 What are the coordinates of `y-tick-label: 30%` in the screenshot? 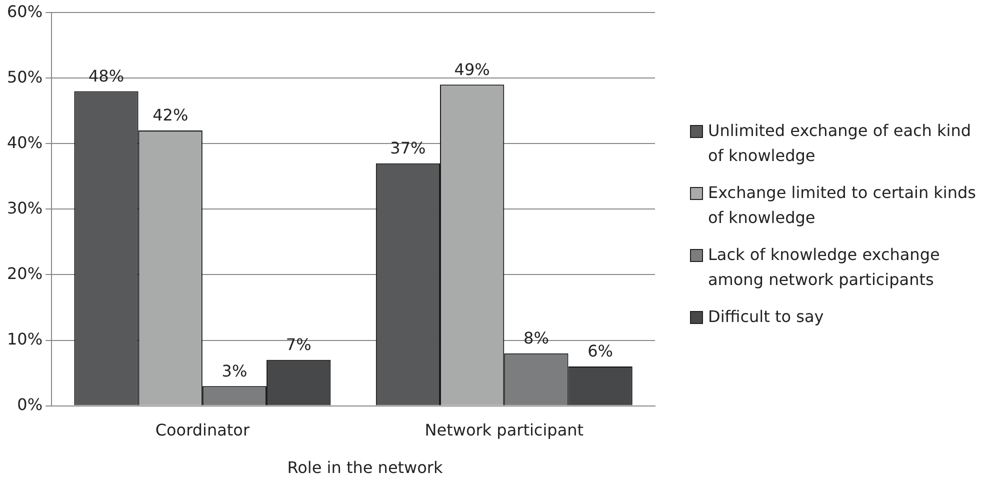 It's located at (25, 208).